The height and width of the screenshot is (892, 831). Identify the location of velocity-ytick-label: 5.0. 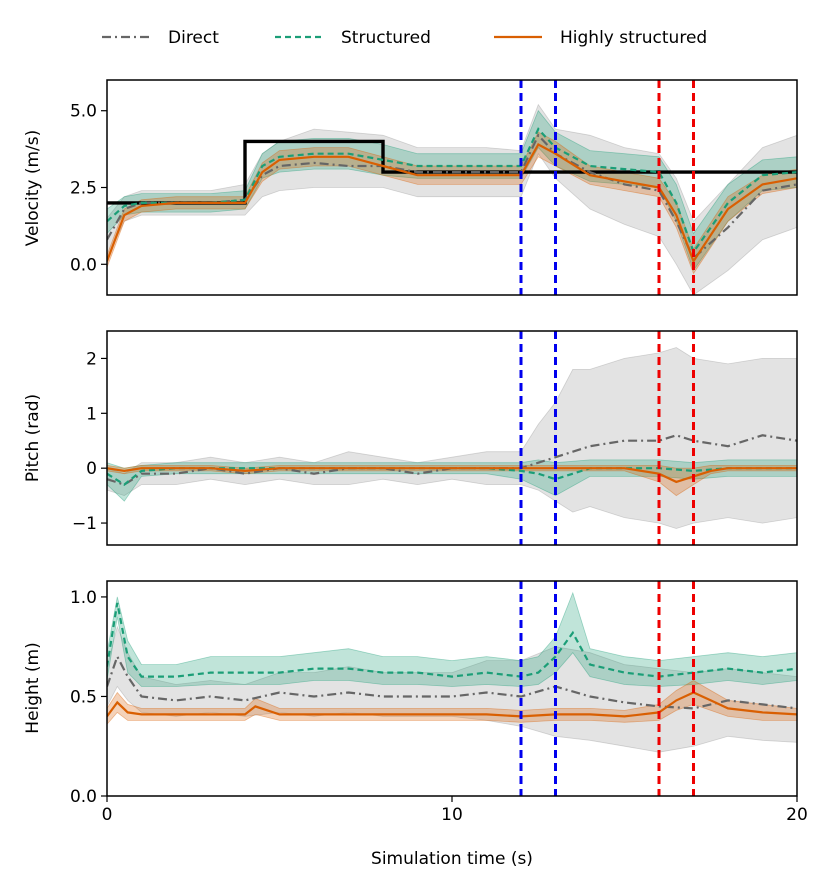
(83, 112).